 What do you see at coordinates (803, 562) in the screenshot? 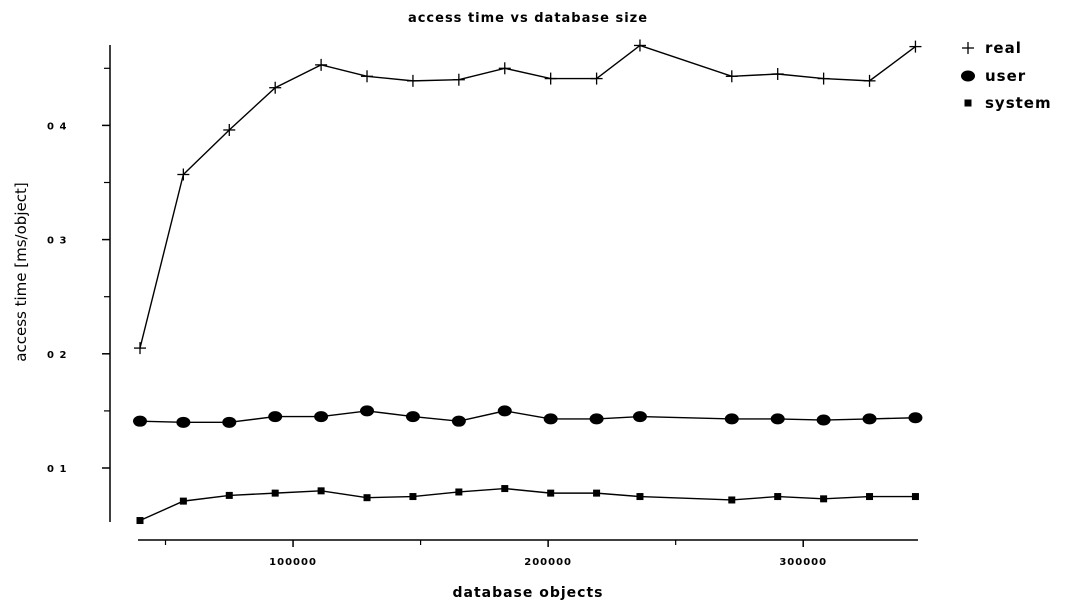
I see `x-tick-label-2: 300000` at bounding box center [803, 562].